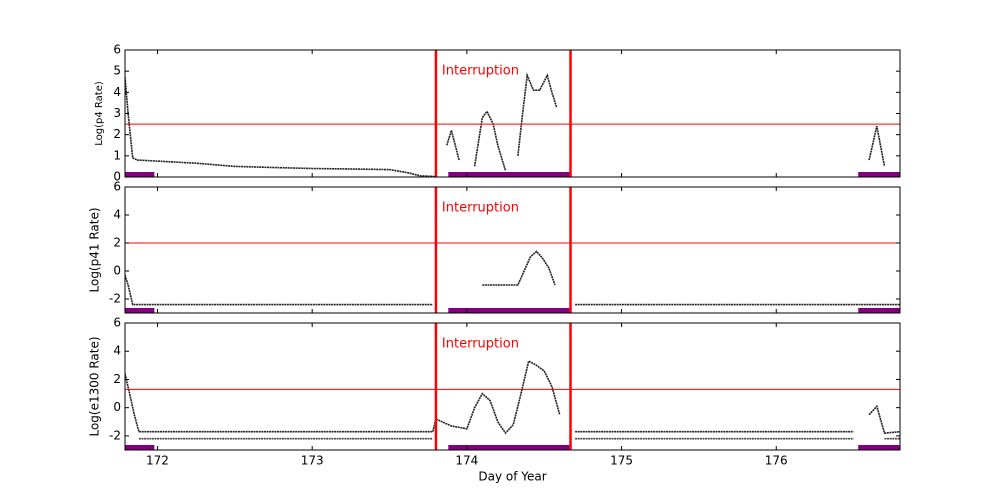 The width and height of the screenshot is (1000, 500). I want to click on x-tick-label: 173, so click(312, 461).